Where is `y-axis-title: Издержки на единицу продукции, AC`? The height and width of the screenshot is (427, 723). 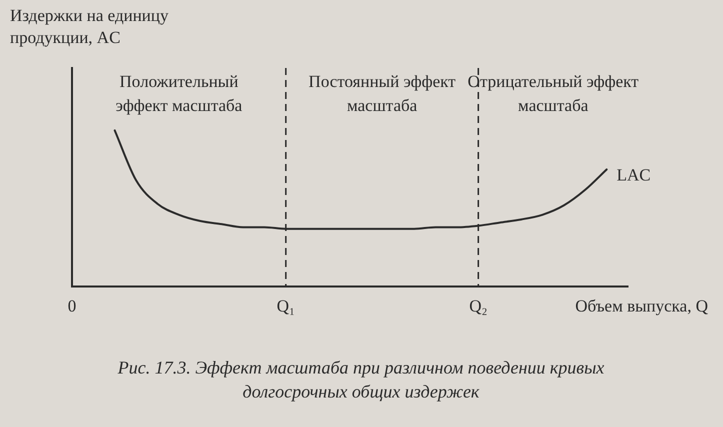 y-axis-title: Издержки на единицу продукции, AC is located at coordinates (89, 26).